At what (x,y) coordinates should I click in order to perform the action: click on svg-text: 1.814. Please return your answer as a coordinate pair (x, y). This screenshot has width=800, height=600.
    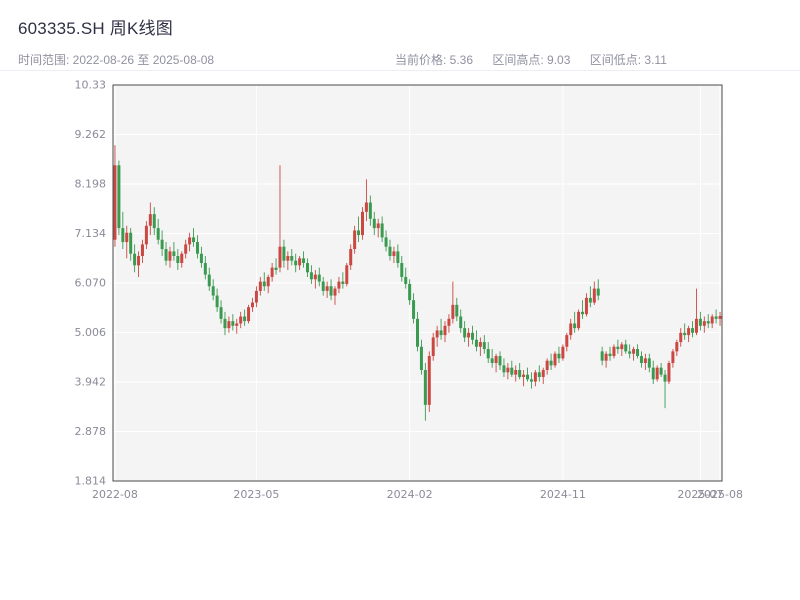
    Looking at the image, I should click on (91, 481).